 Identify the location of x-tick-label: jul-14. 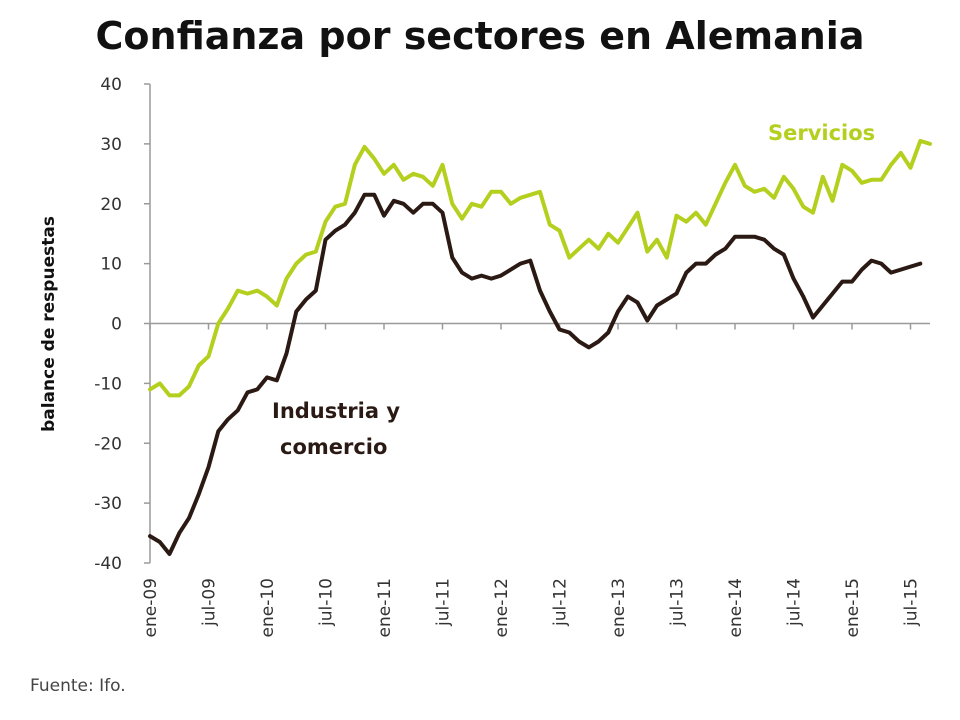
(795, 602).